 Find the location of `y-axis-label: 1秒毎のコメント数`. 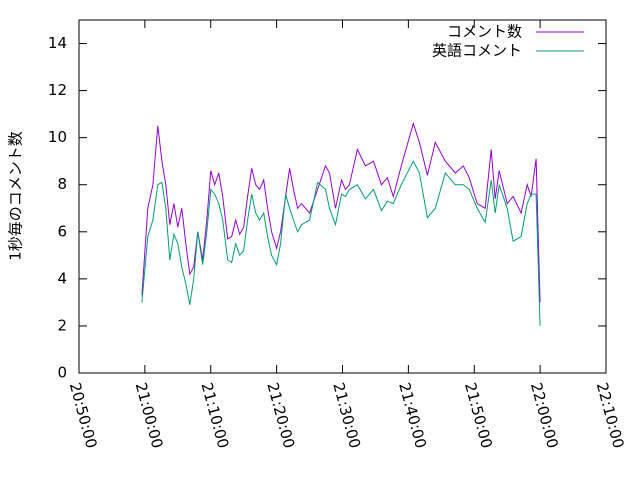

y-axis-label: 1秒毎のコメント数 is located at coordinates (16, 196).